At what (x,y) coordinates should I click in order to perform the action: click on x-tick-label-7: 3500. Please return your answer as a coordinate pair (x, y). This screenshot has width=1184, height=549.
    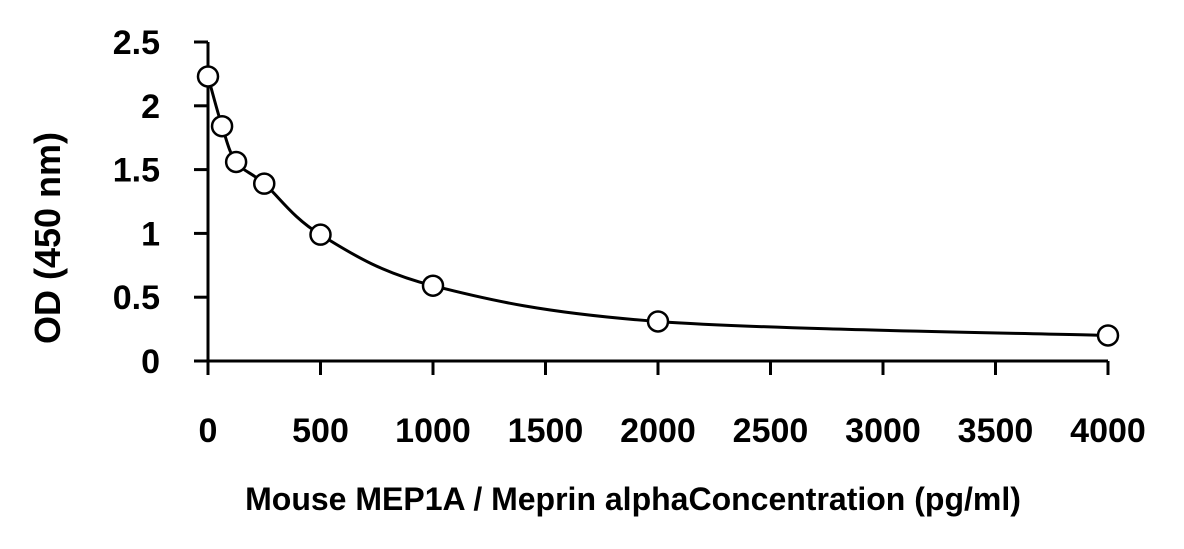
    Looking at the image, I should click on (996, 431).